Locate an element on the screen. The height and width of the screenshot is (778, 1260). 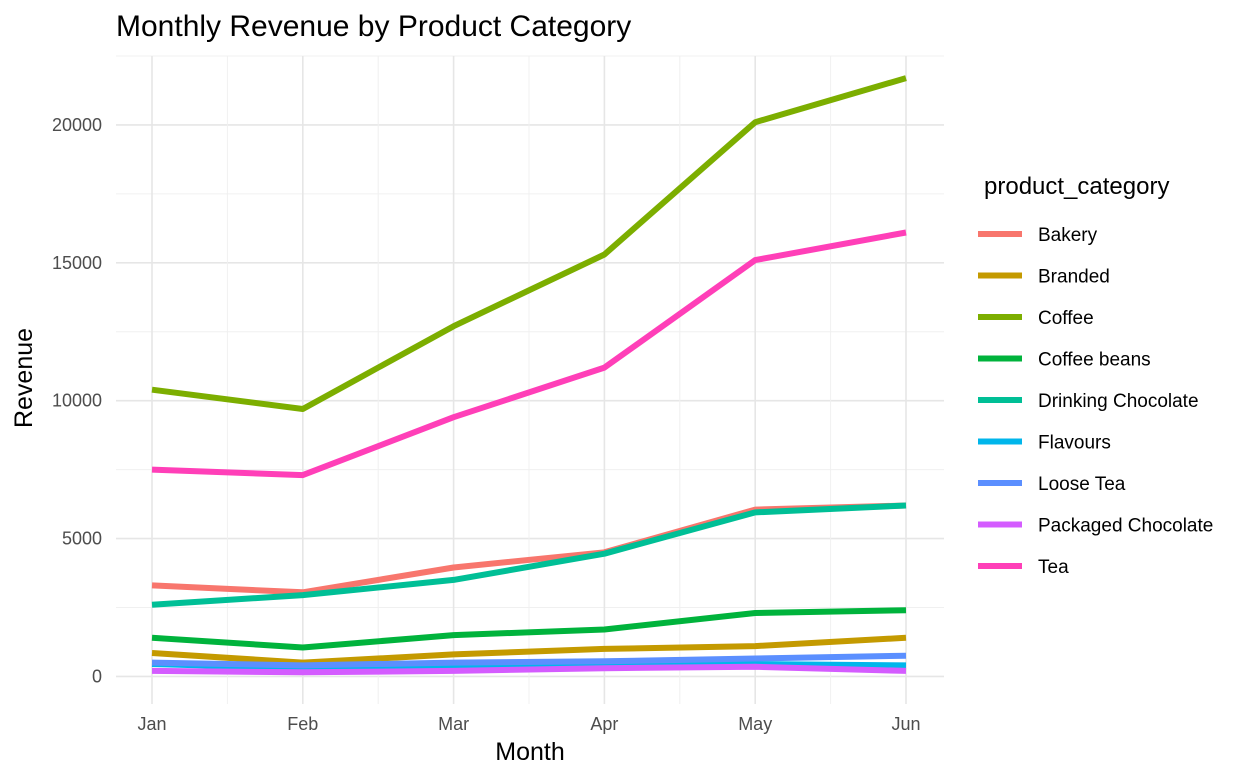
series-line-branded is located at coordinates (529, 650).